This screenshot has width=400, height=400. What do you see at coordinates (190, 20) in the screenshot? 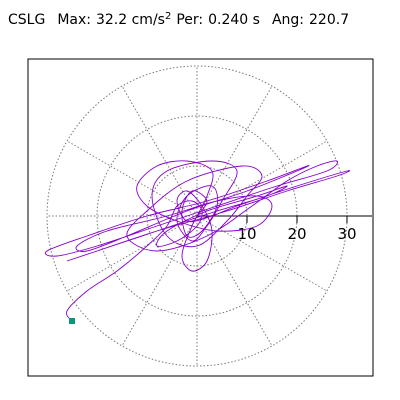
I see `period-label: Per:` at bounding box center [190, 20].